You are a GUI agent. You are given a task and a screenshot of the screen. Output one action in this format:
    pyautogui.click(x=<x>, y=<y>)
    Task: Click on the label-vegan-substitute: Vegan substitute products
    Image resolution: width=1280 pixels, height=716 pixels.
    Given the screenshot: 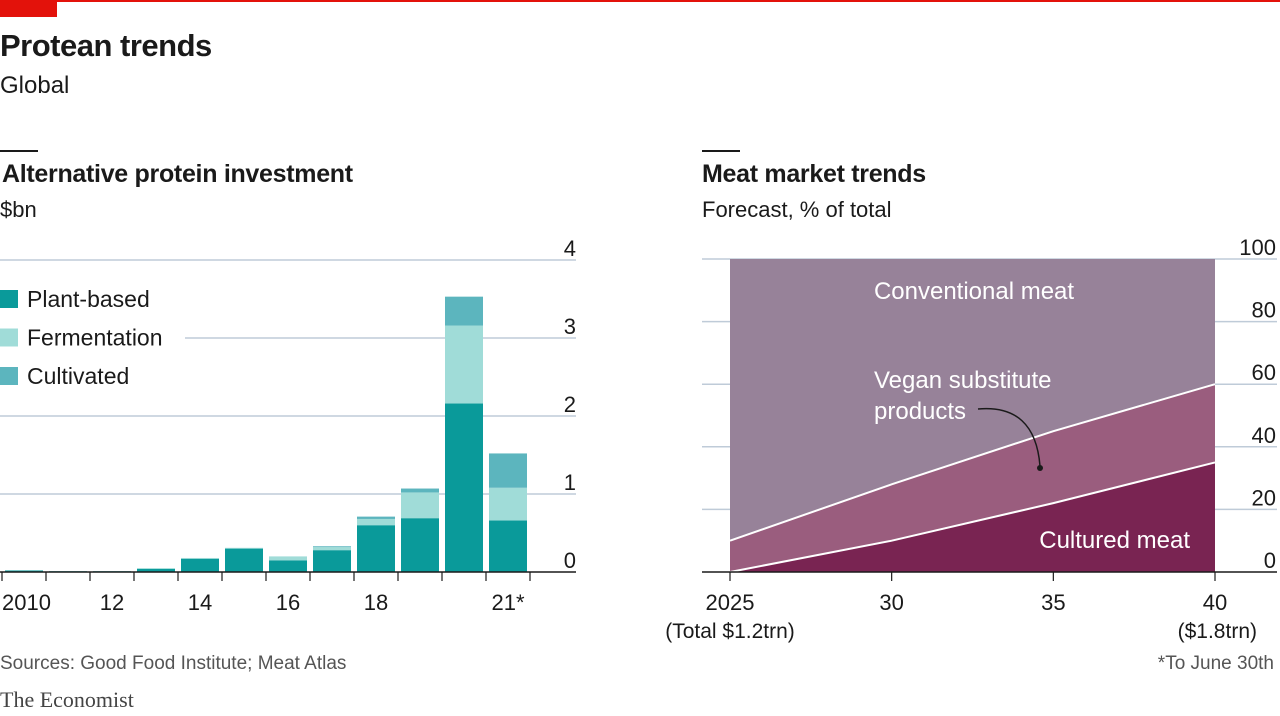 What is the action you would take?
    pyautogui.click(x=962, y=396)
    